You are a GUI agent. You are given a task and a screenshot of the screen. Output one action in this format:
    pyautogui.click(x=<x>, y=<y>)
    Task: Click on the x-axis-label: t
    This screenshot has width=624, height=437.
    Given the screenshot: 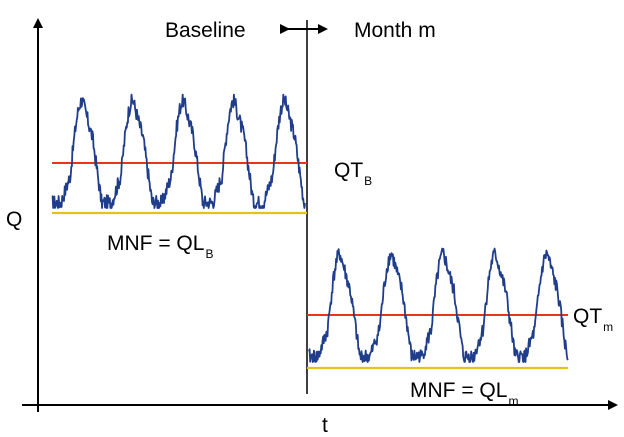 What is the action you would take?
    pyautogui.click(x=325, y=425)
    